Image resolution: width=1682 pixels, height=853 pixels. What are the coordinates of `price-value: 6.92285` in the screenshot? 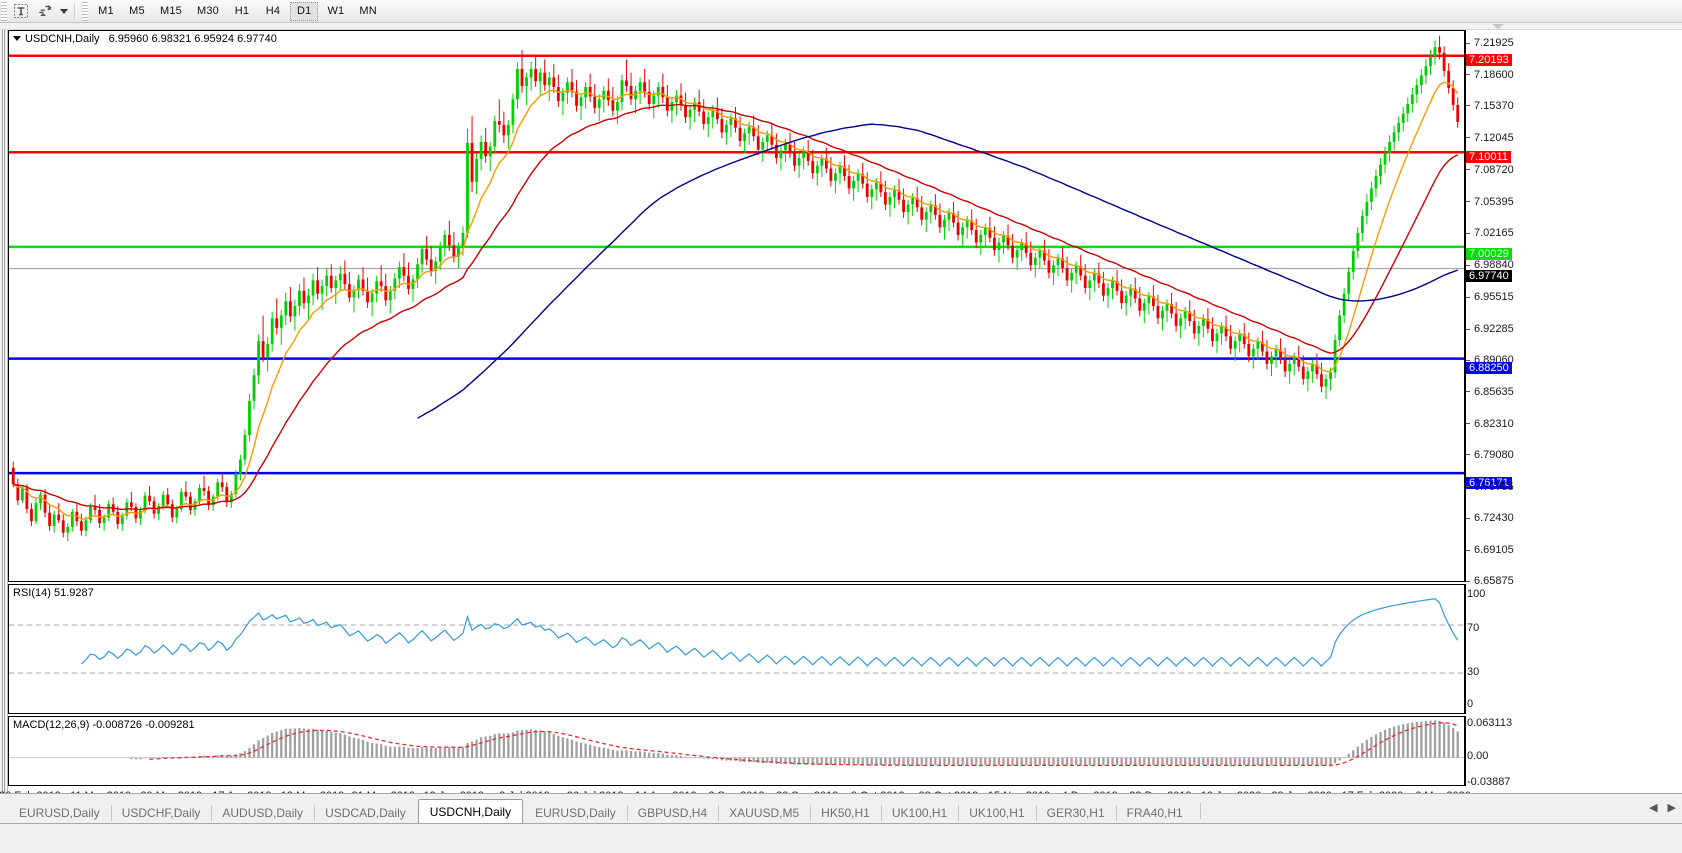 It's located at (1494, 329).